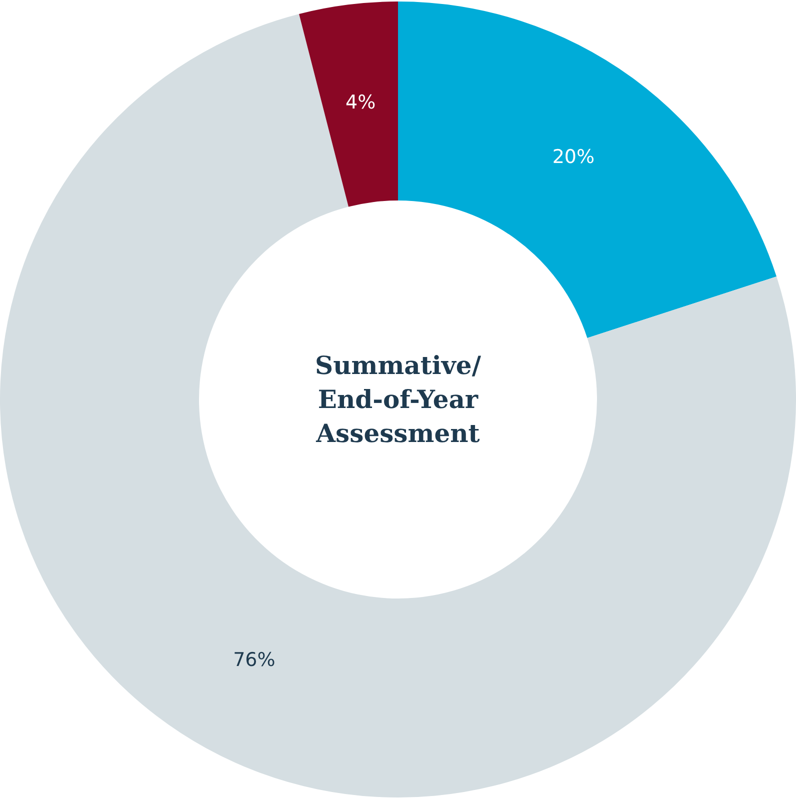 The height and width of the screenshot is (799, 796). Describe the element at coordinates (573, 157) in the screenshot. I see `data-label: 20%` at that location.